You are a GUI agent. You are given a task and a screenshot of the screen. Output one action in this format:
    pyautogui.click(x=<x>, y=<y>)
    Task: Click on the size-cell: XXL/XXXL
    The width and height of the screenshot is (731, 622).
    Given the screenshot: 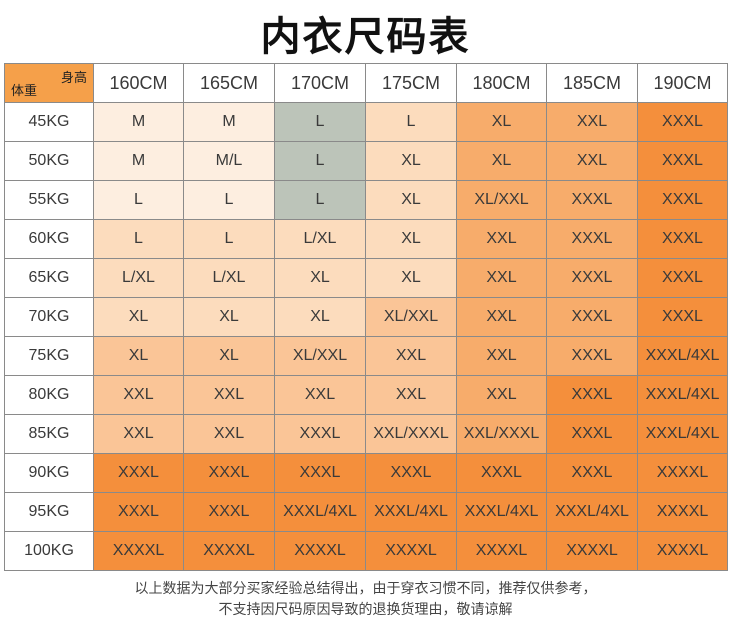 What is the action you would take?
    pyautogui.click(x=501, y=434)
    